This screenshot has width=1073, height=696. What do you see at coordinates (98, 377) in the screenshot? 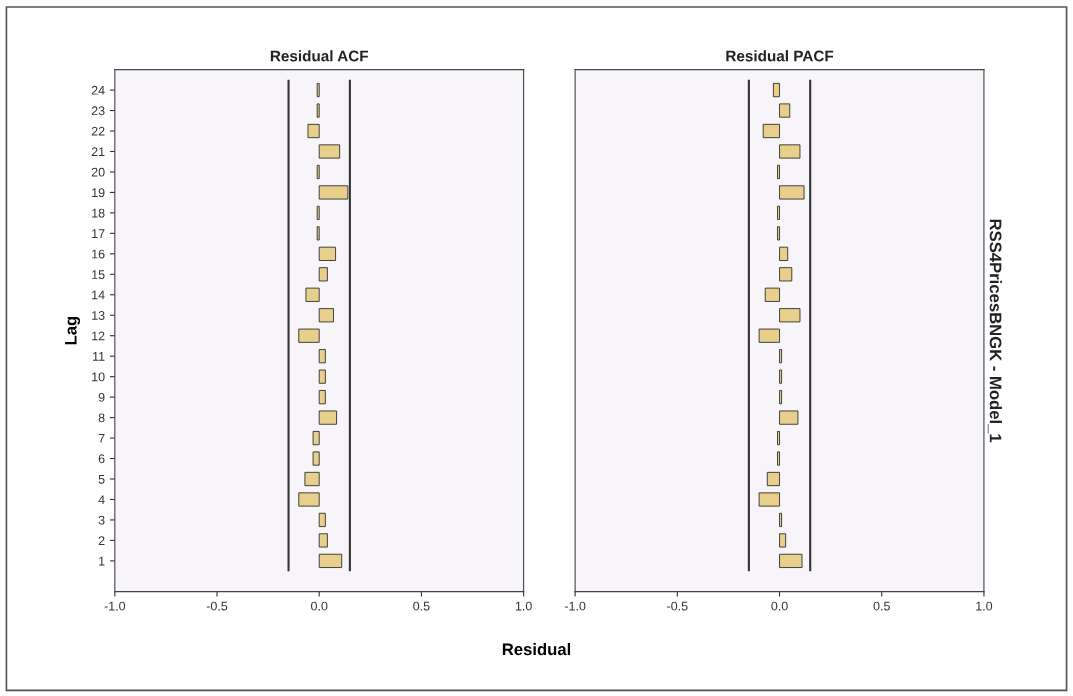
I see `y-tick-label: 10` at bounding box center [98, 377].